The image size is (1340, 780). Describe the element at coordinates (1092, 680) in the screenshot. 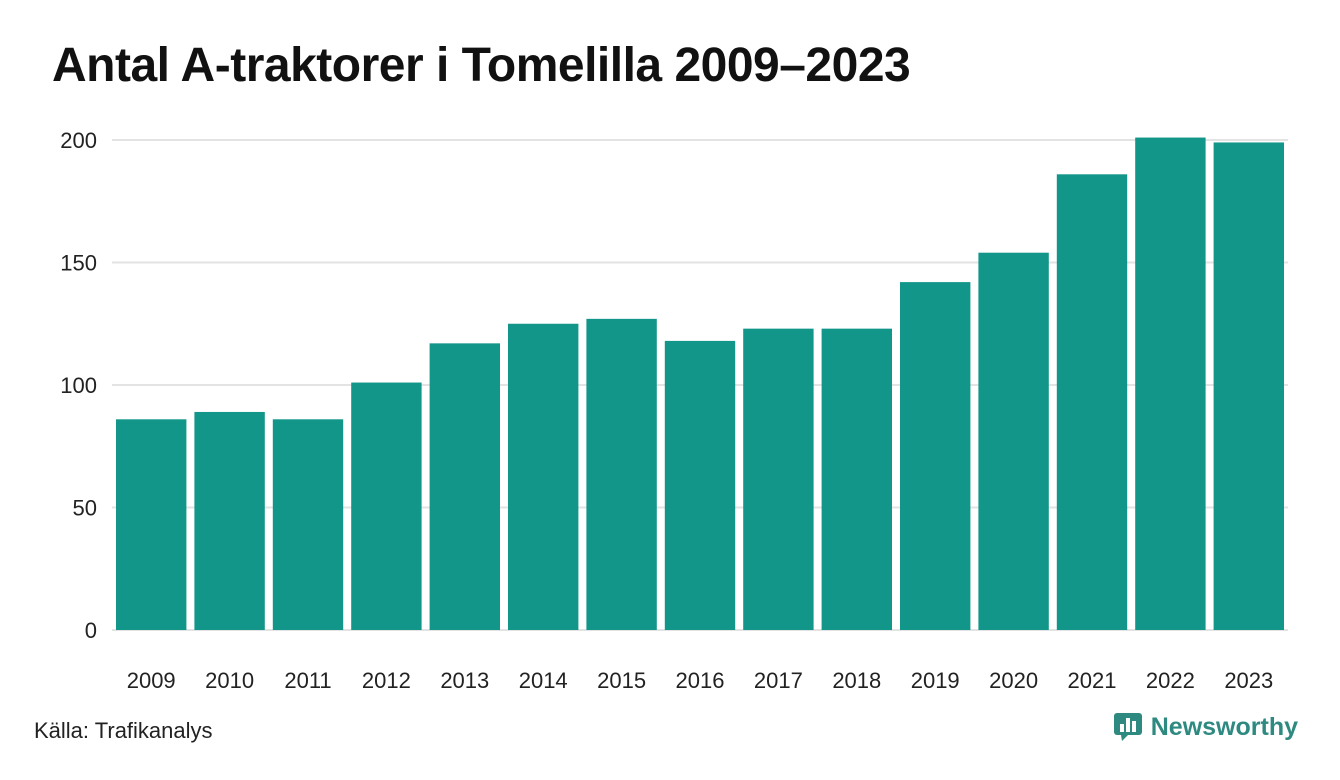

I see `x-tick-label: 2021` at that location.